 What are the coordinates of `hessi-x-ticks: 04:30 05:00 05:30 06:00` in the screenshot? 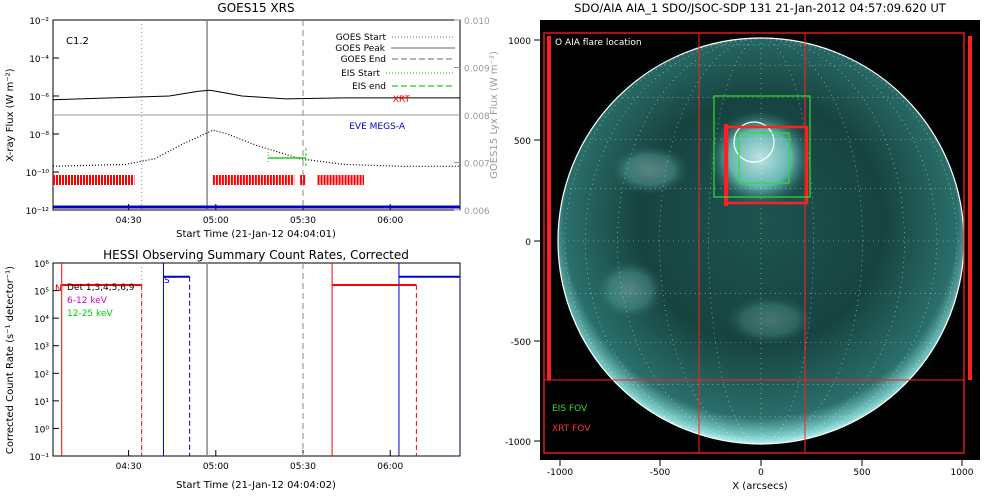 It's located at (259, 461).